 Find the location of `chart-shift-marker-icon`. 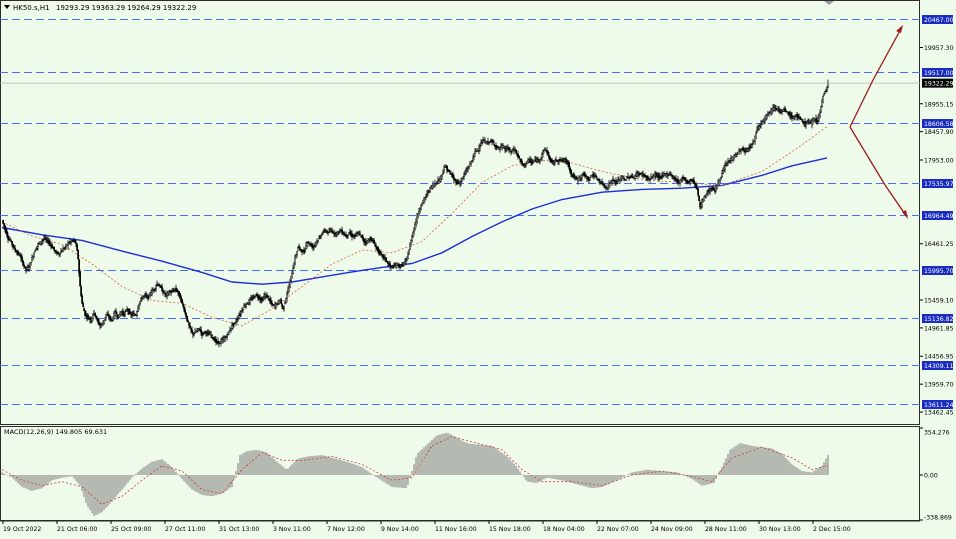

chart-shift-marker-icon is located at coordinates (829, 3).